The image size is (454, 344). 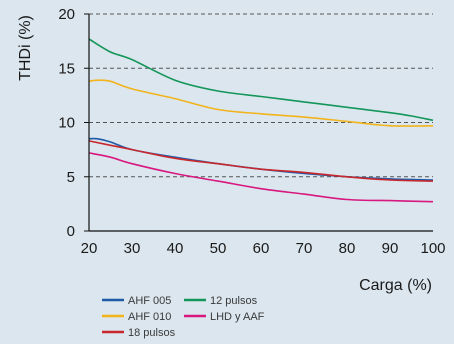 What do you see at coordinates (149, 301) in the screenshot?
I see `legend-label: AHF 005` at bounding box center [149, 301].